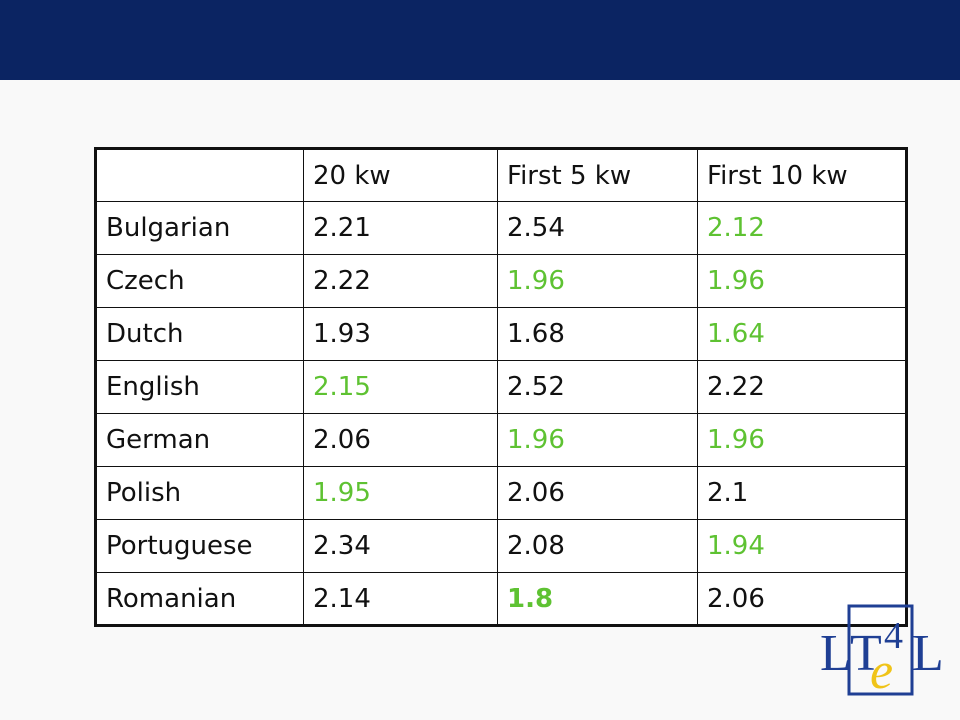  Describe the element at coordinates (597, 175) in the screenshot. I see `header-cell-first5kw: First 5 kw` at that location.